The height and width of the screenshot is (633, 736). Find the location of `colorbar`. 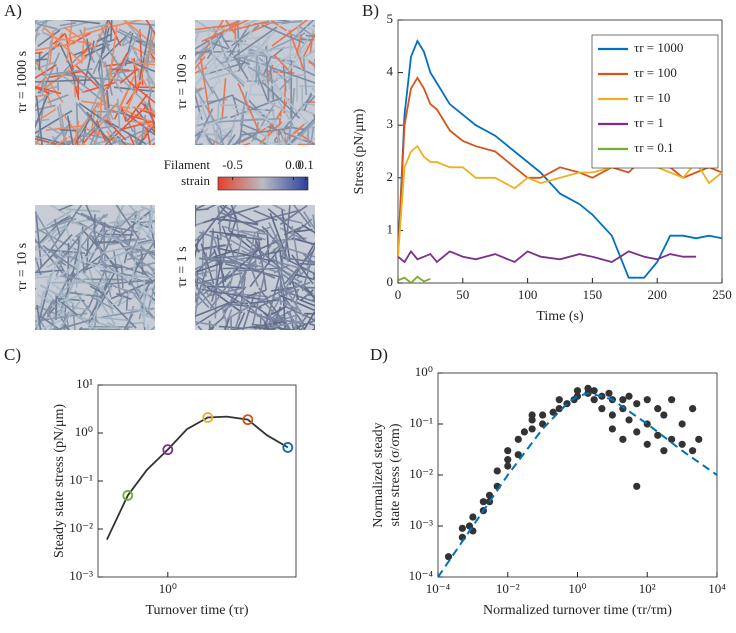

colorbar is located at coordinates (263, 183).